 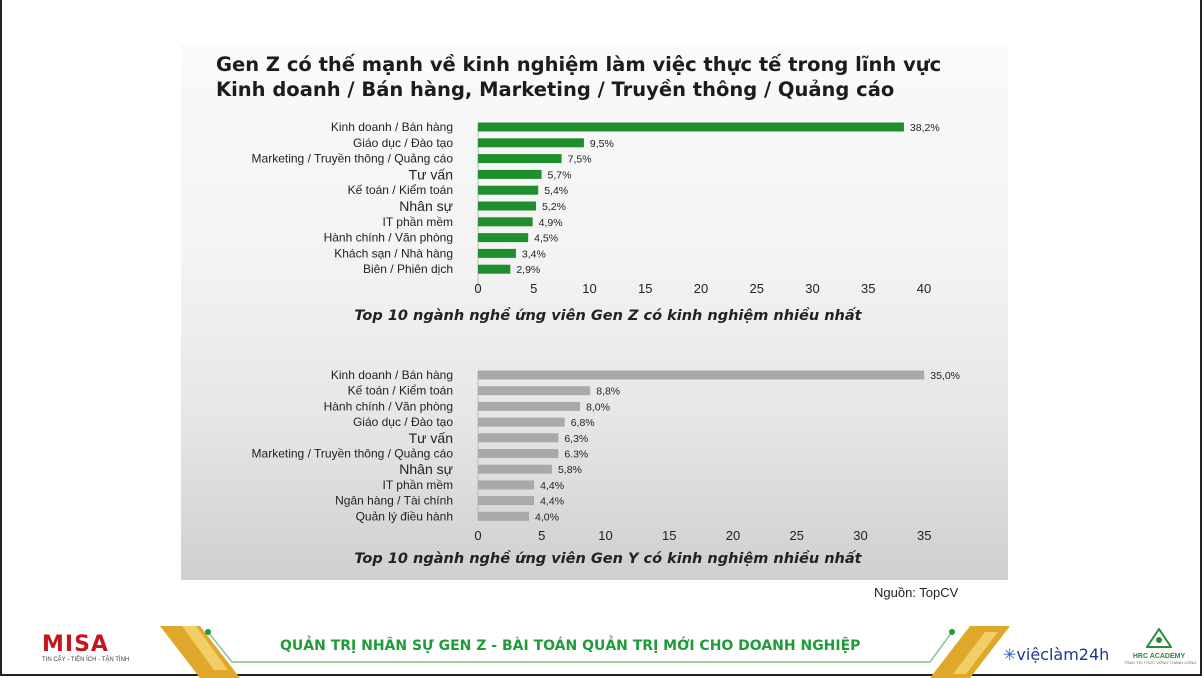 What do you see at coordinates (583, 423) in the screenshot?
I see `geny-data-label: 6,8%` at bounding box center [583, 423].